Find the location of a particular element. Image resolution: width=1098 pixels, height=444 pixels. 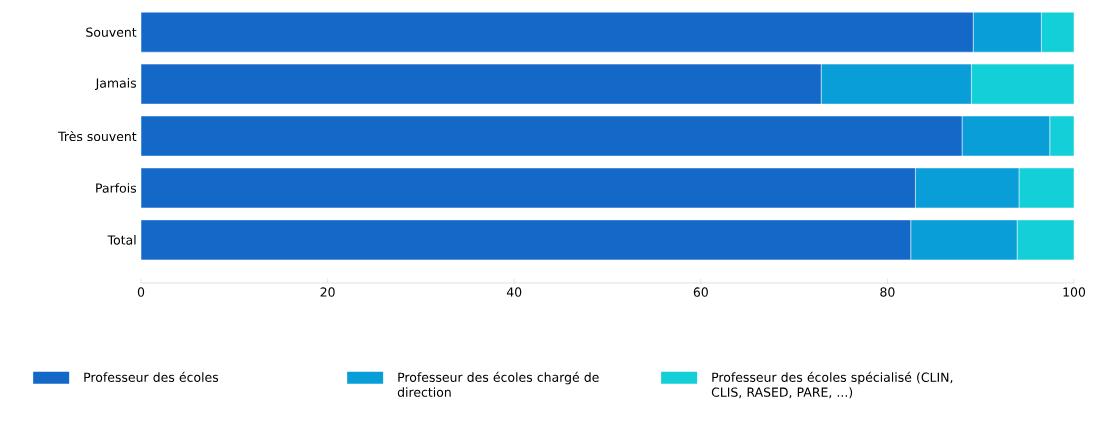

x-tick-label: 40 is located at coordinates (514, 292).